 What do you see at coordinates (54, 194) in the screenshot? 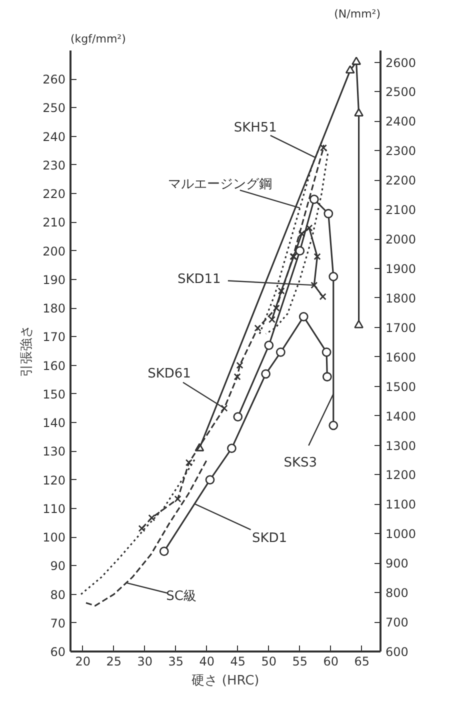
I see `y-tick-label: 220` at bounding box center [54, 194].